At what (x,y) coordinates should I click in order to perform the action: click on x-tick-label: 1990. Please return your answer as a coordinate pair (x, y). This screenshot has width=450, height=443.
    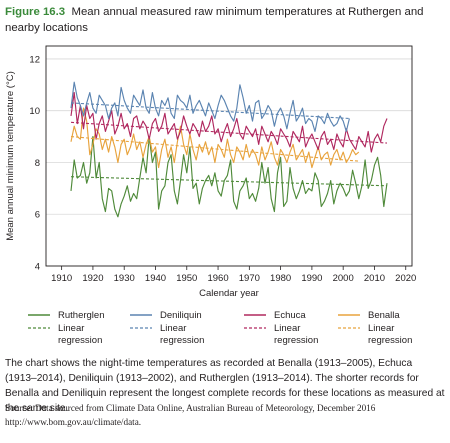
    Looking at the image, I should click on (311, 278).